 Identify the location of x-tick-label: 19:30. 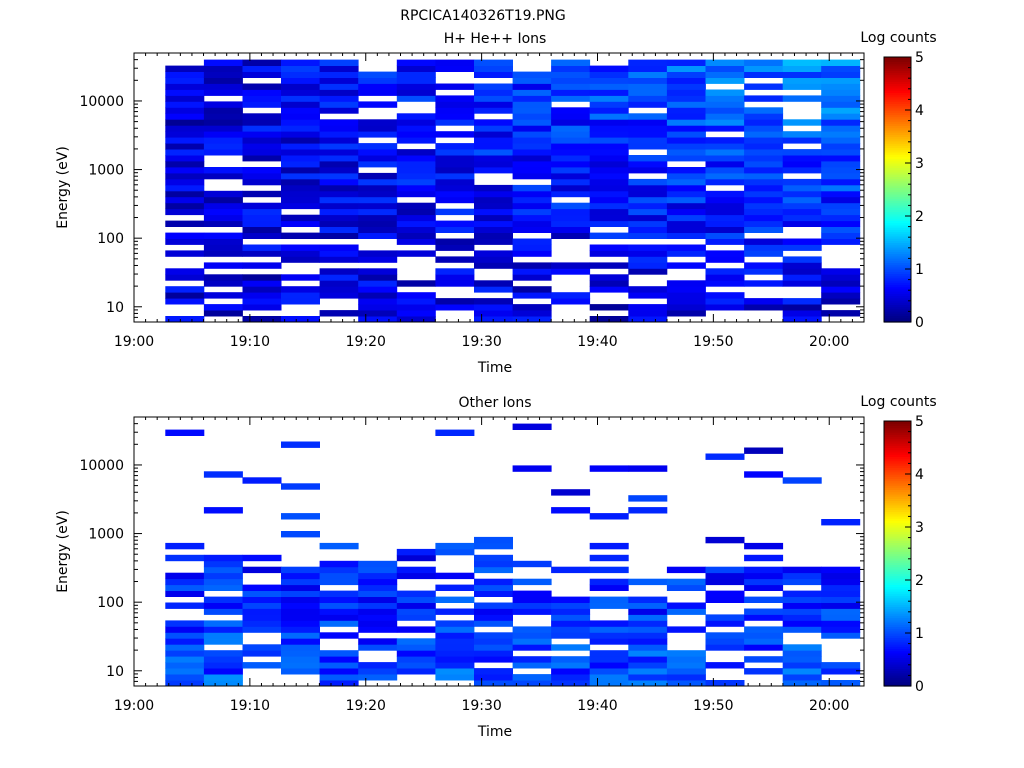
(481, 342).